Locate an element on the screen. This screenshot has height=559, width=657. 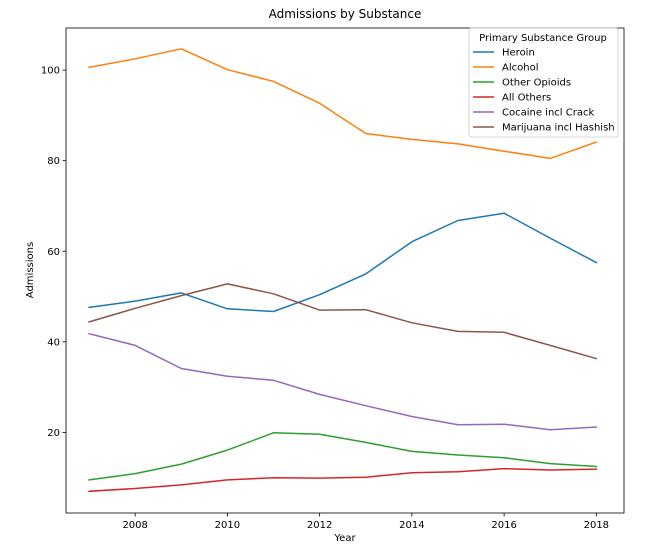
y-axis: 20 40 60 80 100 is located at coordinates (53, 252).